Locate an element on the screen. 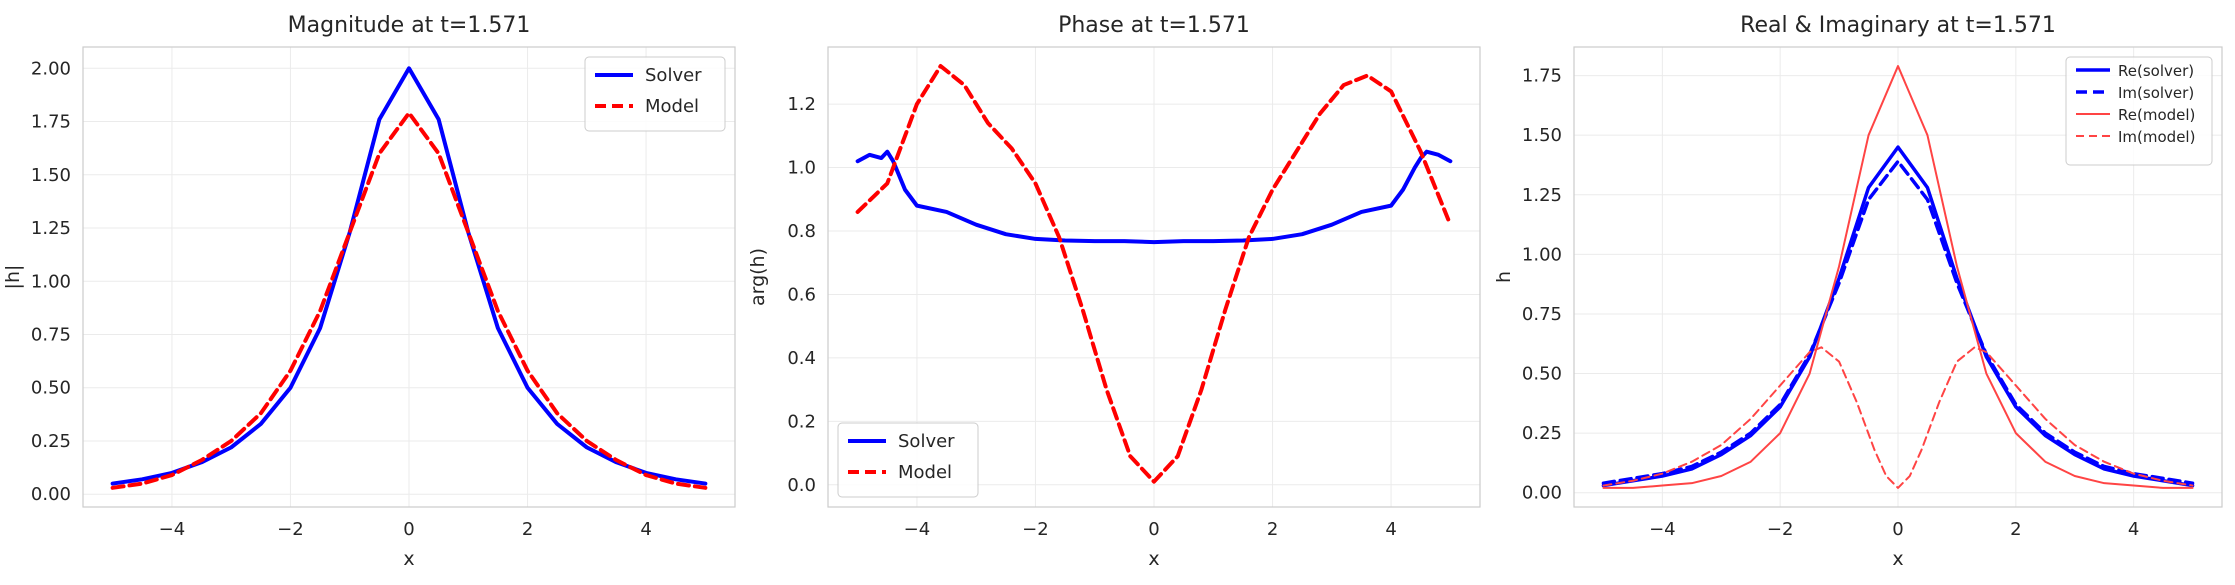  y-tick-label: 0.2 is located at coordinates (801, 421).